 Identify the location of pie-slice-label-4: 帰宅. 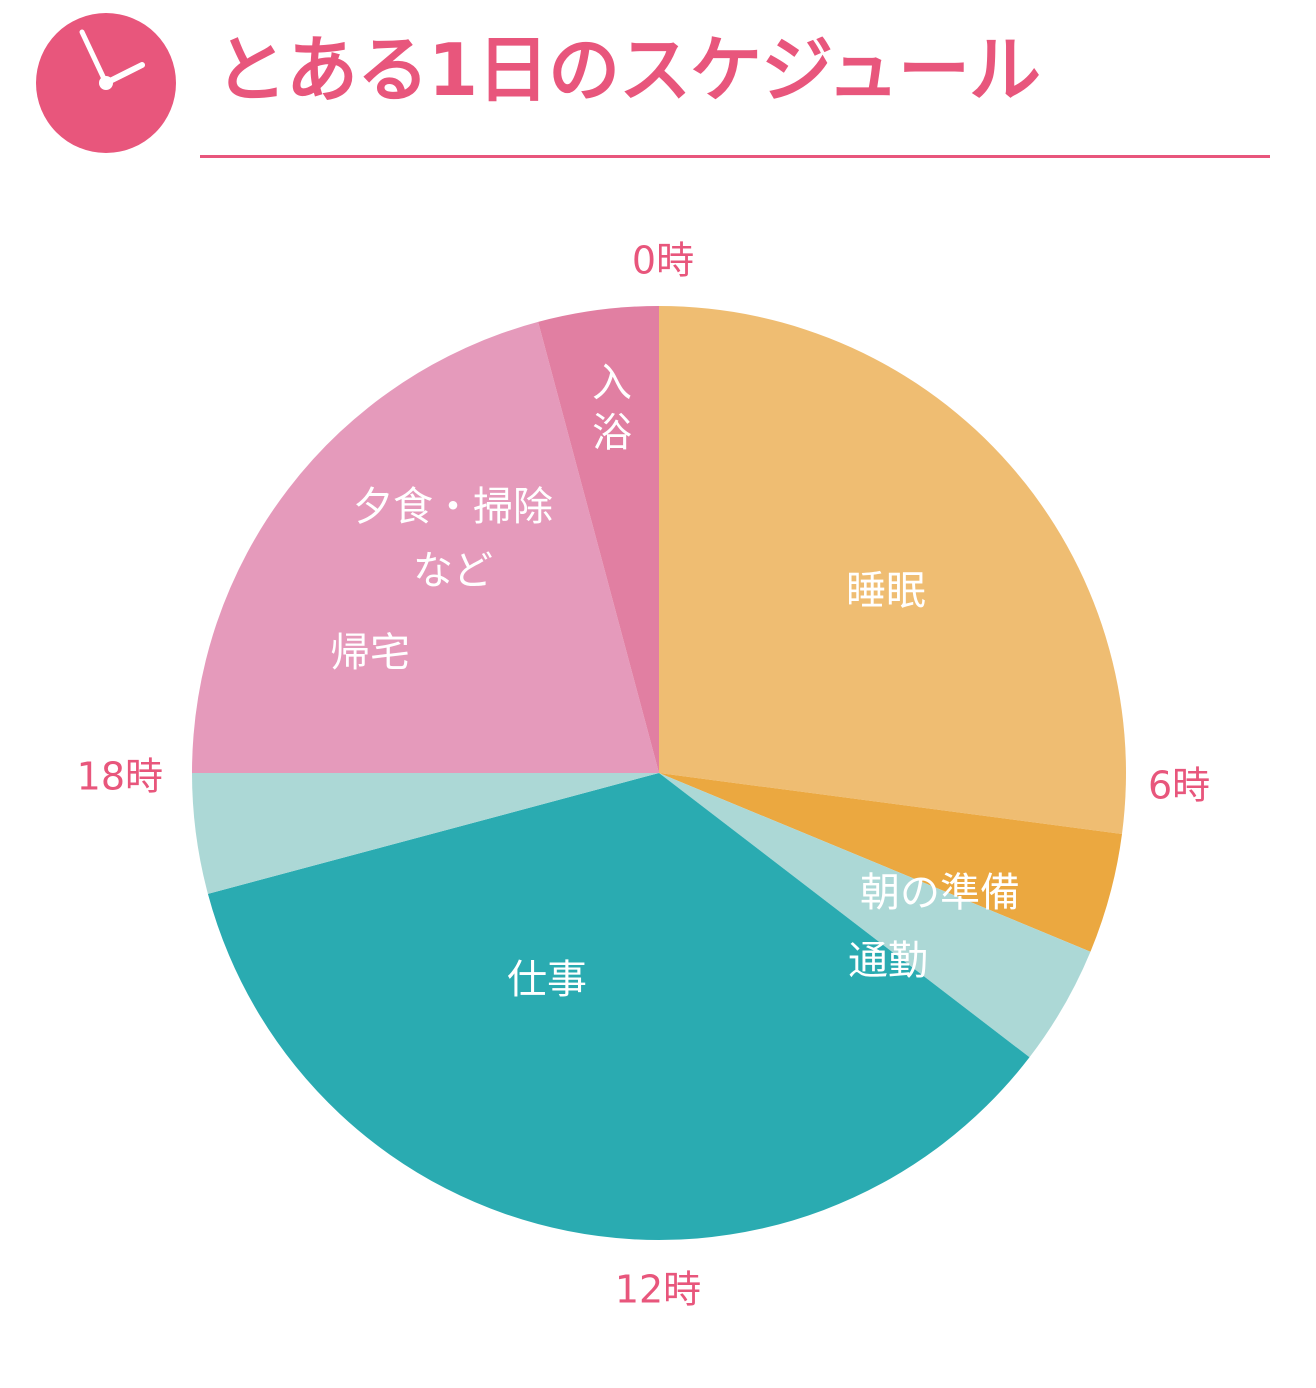
(370, 653).